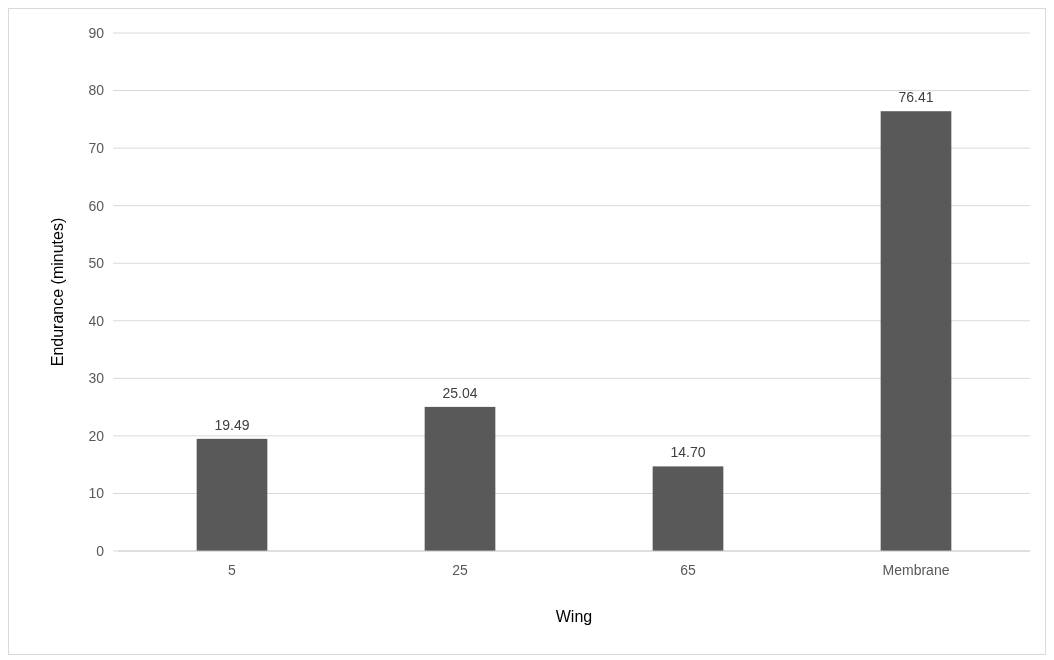  I want to click on y-tick-label: 90, so click(96, 32).